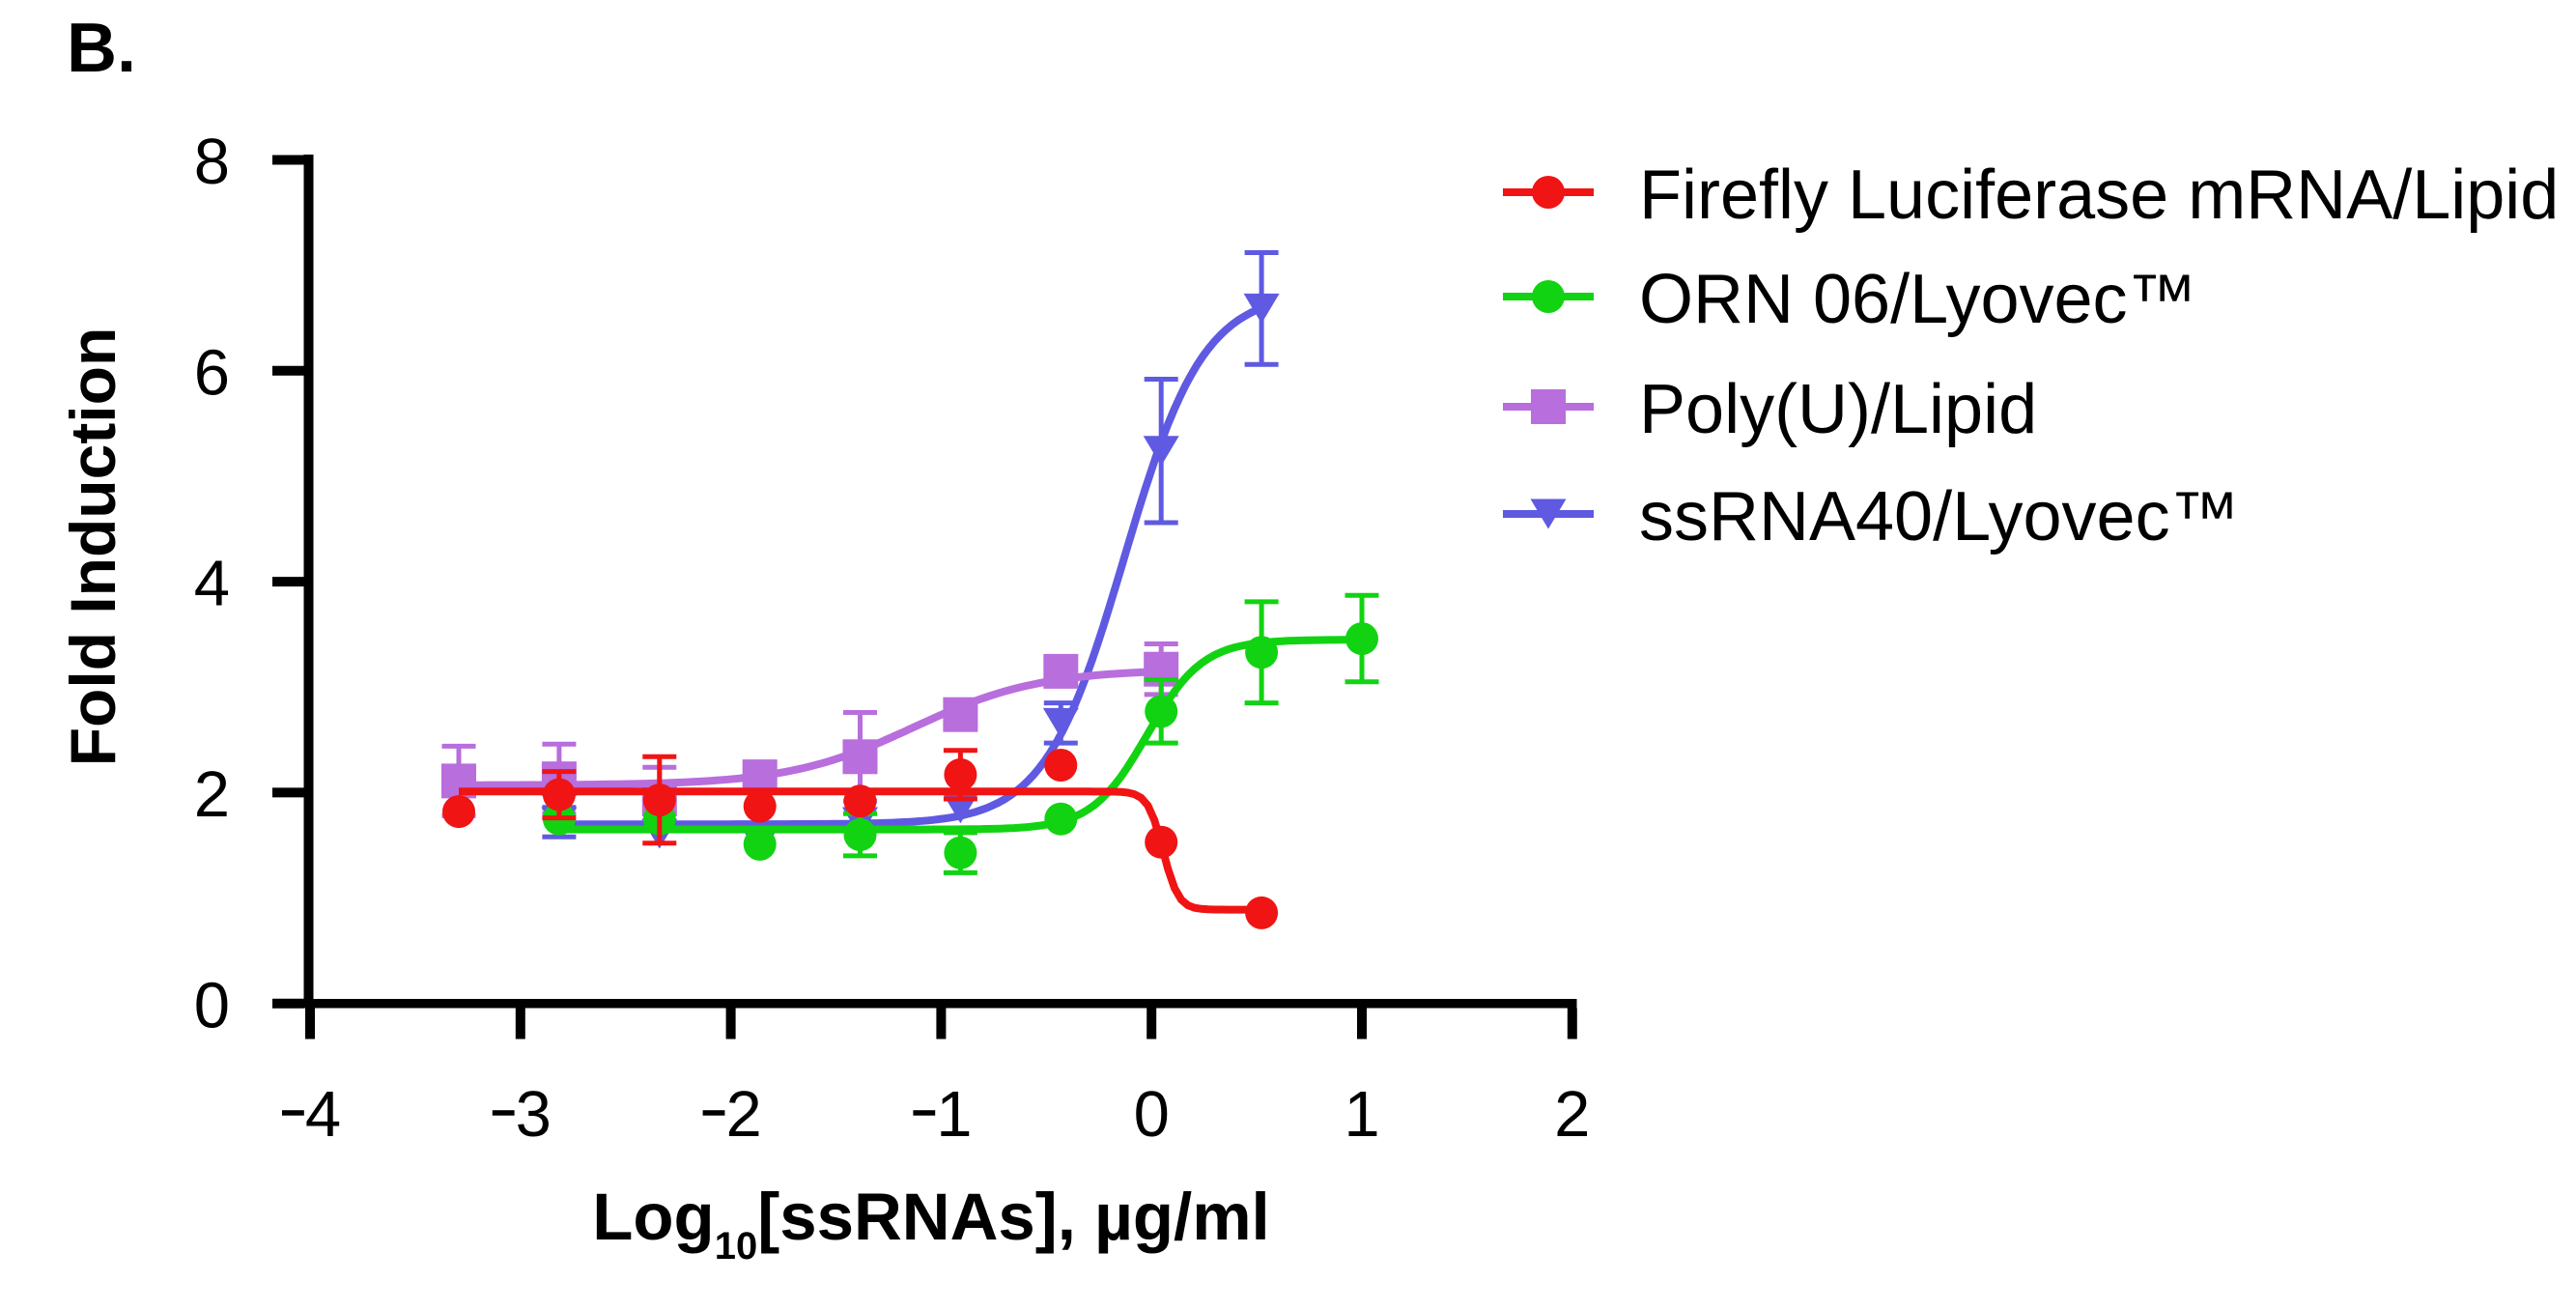  Describe the element at coordinates (1918, 299) in the screenshot. I see `svg-text: ORN 06/Lyovec™` at that location.